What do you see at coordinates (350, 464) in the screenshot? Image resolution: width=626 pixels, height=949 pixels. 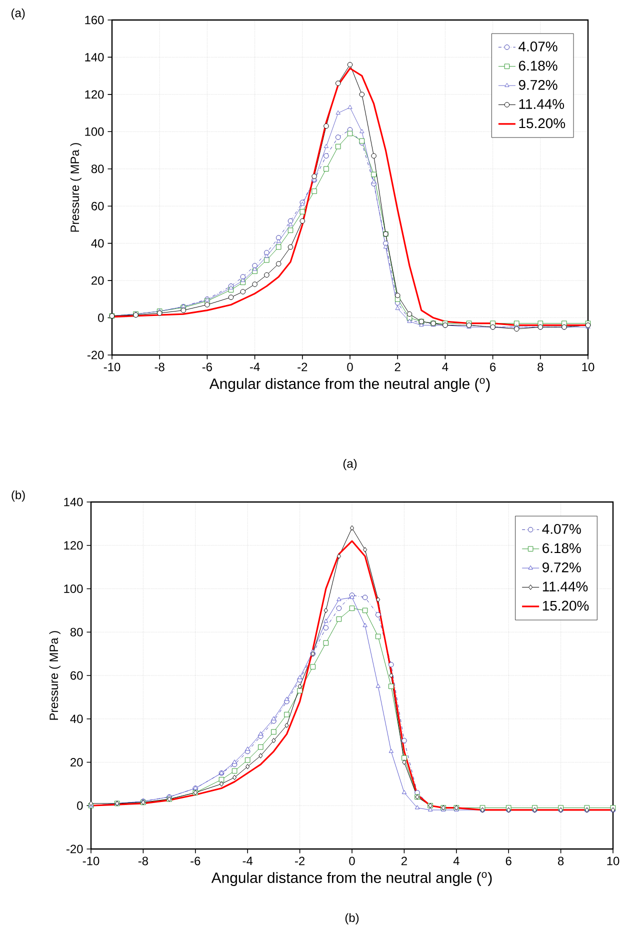 I see `text: (a)` at bounding box center [350, 464].